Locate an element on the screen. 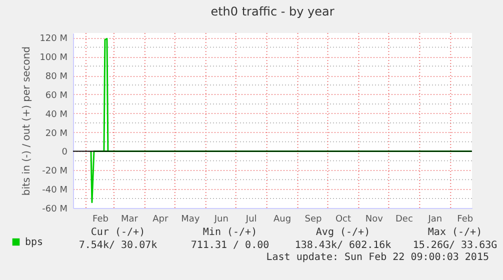  y-tick-label: -40 M is located at coordinates (55, 191).